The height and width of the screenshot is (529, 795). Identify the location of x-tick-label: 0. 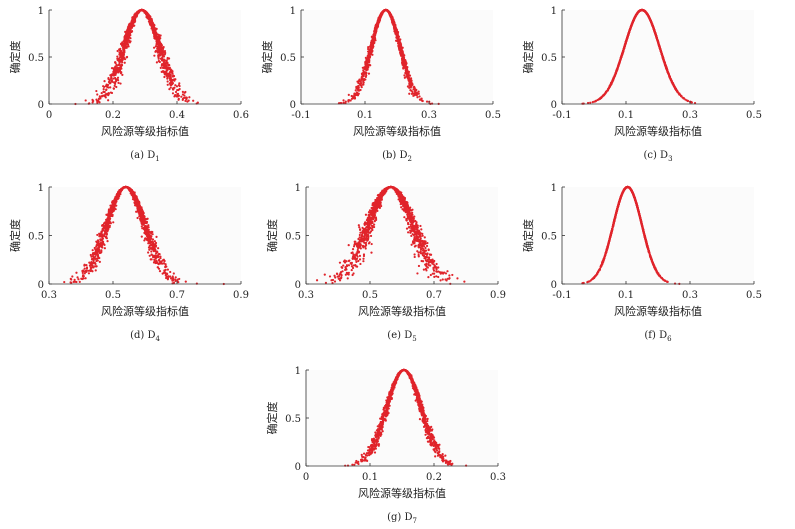
(49, 115).